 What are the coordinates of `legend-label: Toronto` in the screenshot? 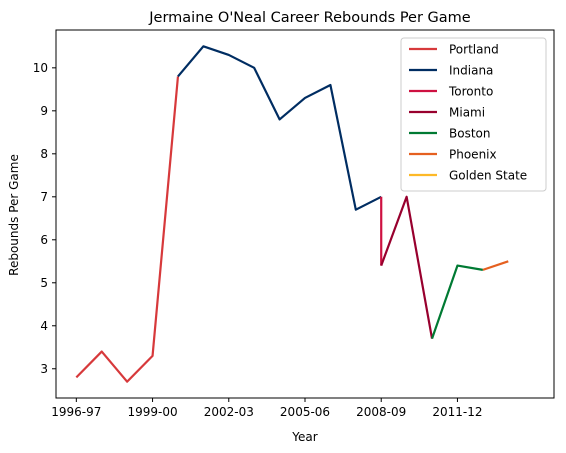 It's located at (470, 92).